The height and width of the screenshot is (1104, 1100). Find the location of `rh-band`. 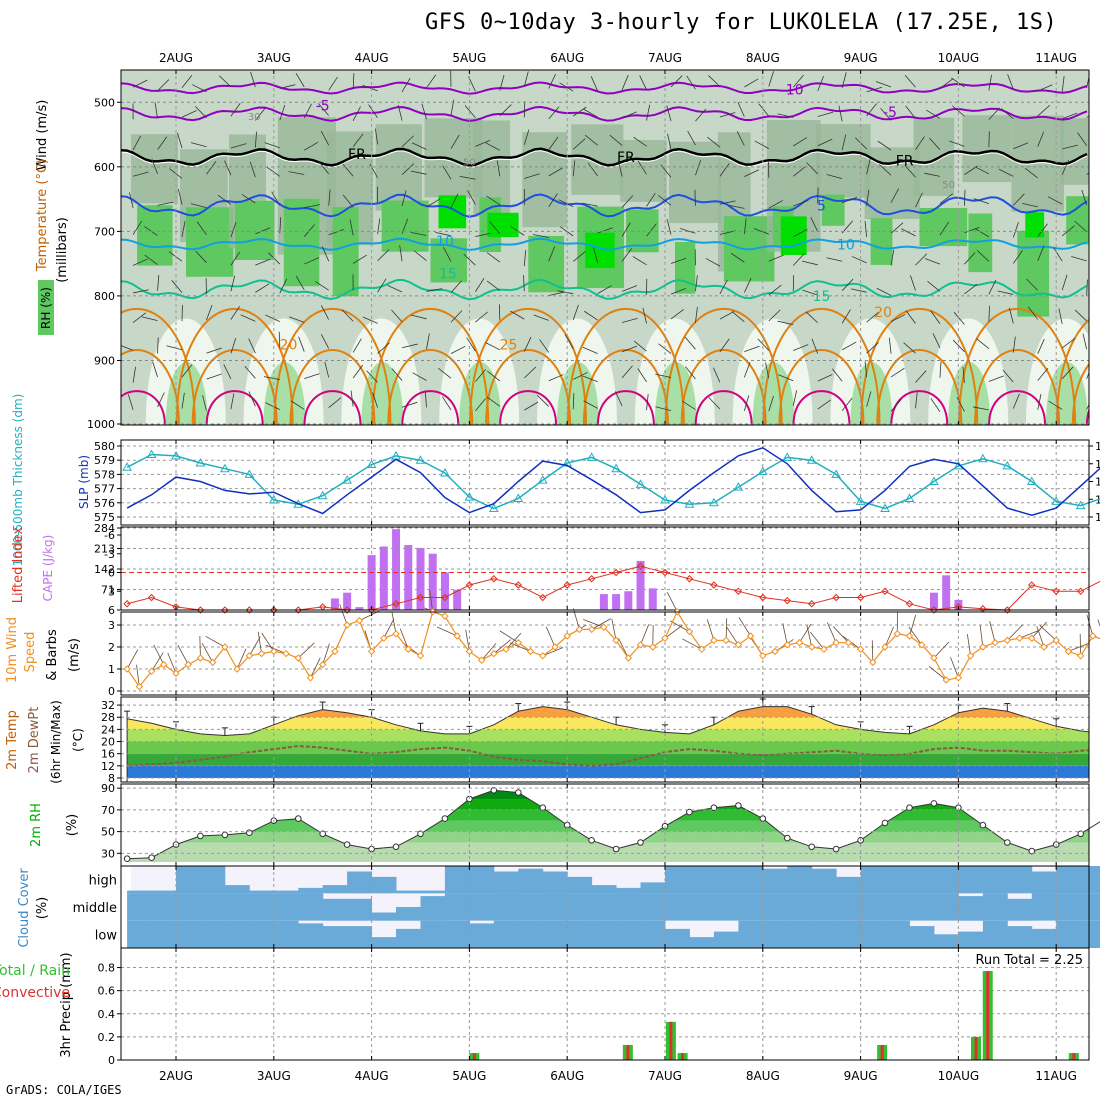

rh-band is located at coordinates (605, 826).